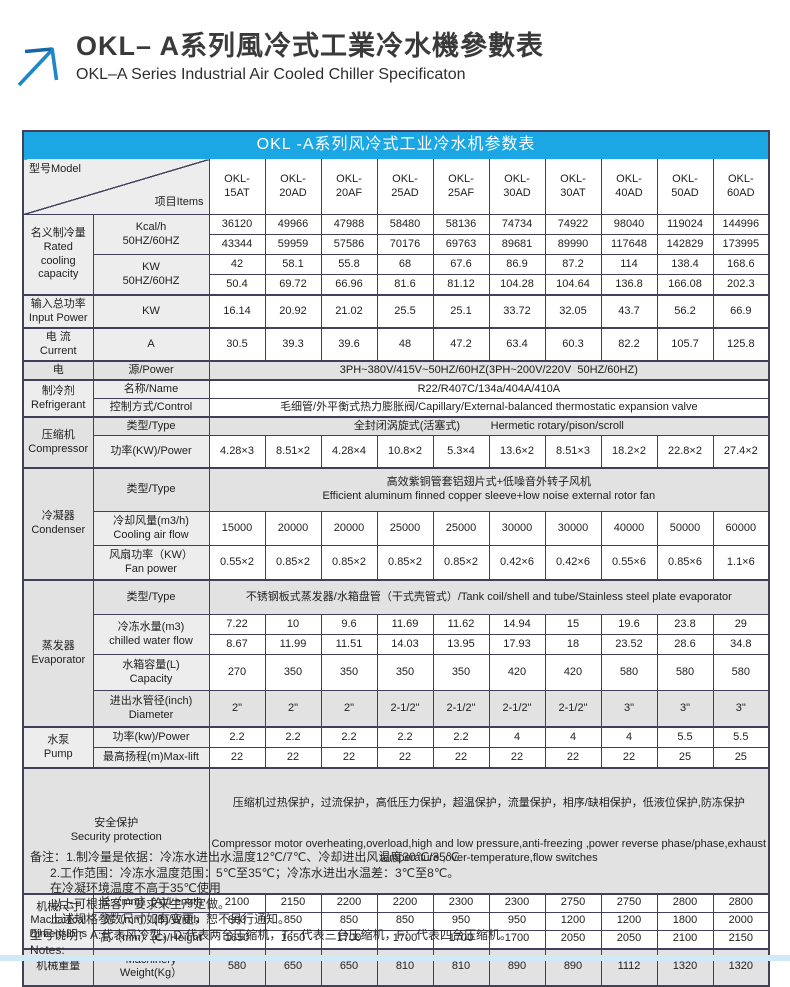 The height and width of the screenshot is (987, 790). What do you see at coordinates (116, 186) in the screenshot?
I see `corner-header-cell: 型号Model 项目Items` at bounding box center [116, 186].